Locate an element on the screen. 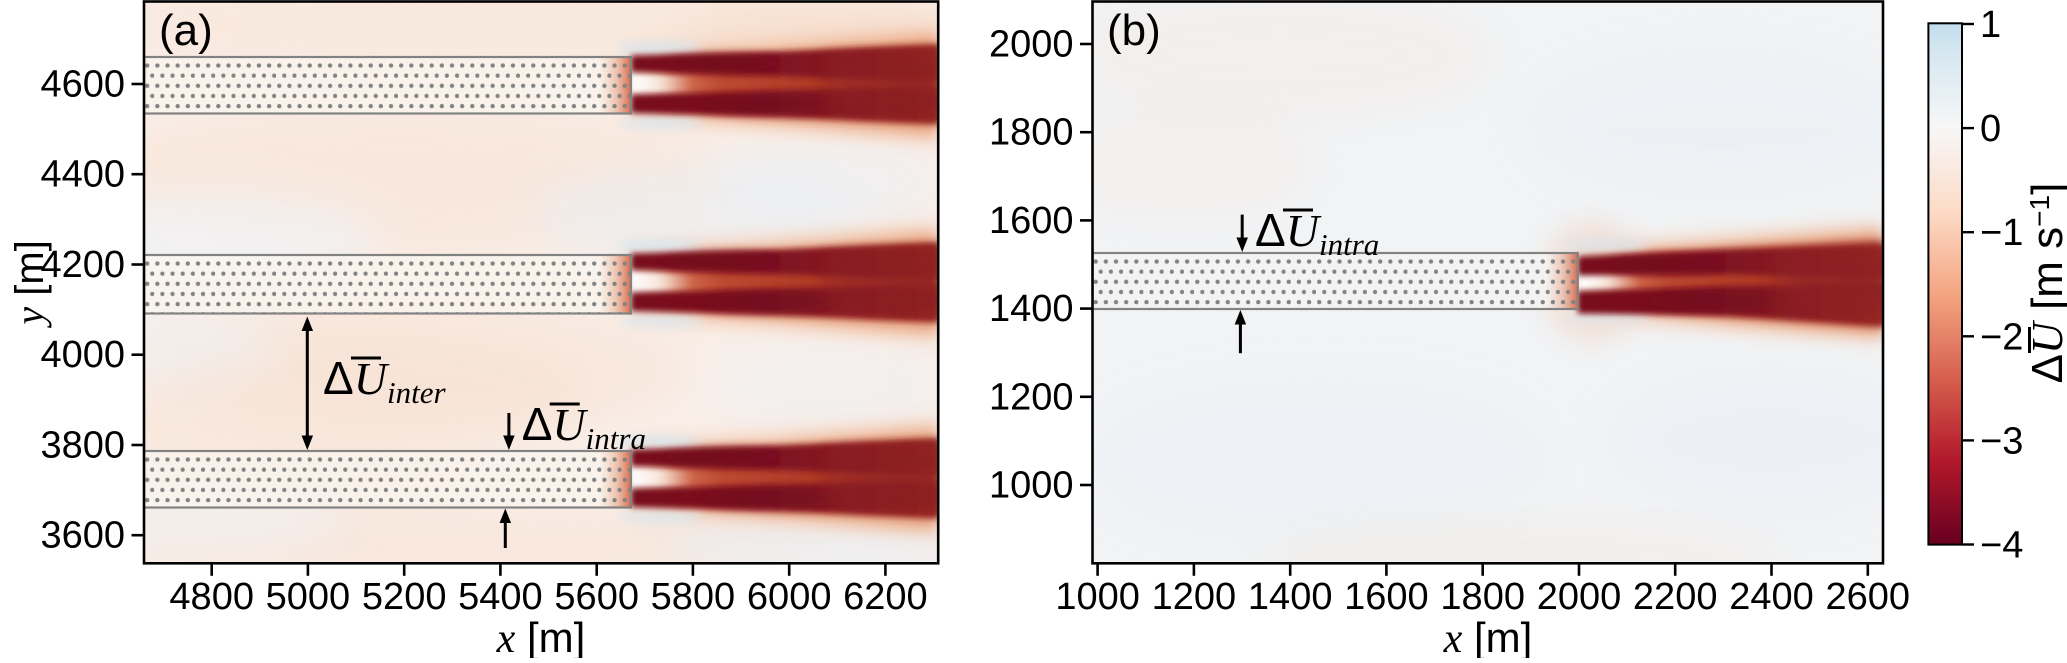 The image size is (2067, 663). svg-text: 0 is located at coordinates (1990, 129).